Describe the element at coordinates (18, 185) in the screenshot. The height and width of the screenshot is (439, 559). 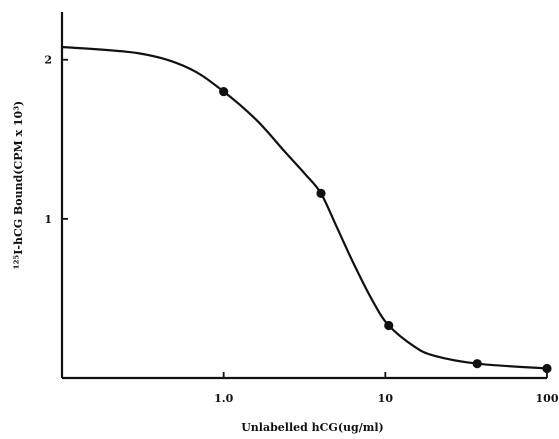
I see `y-axis-title: ¹²⁵I-hCG Bound(CPM x 10³)` at that location.